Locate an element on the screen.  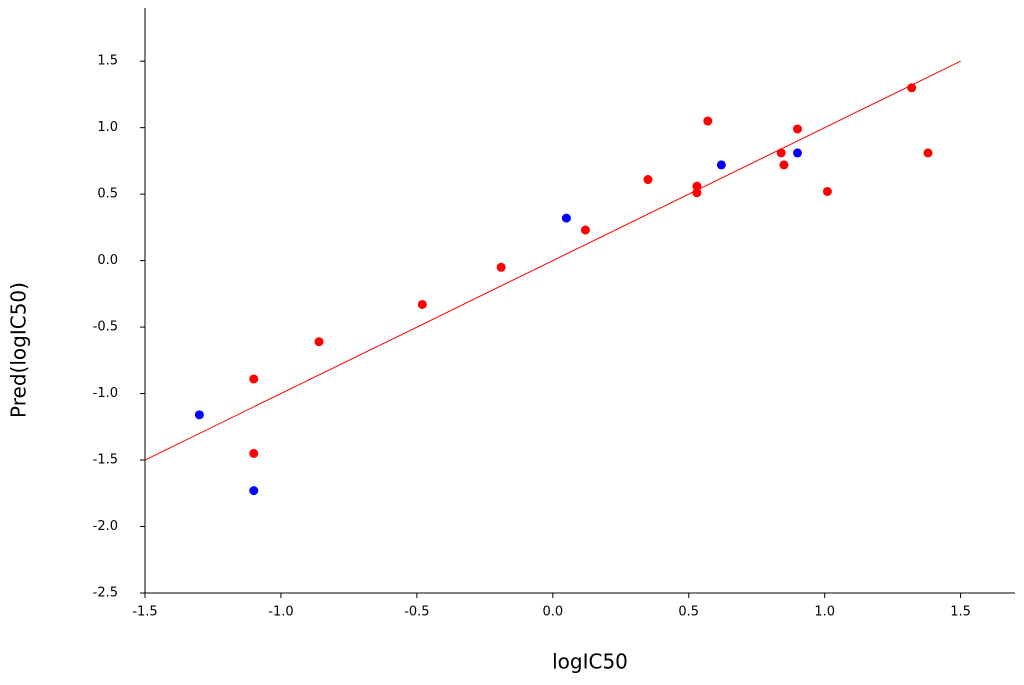
x-tick-label: 1.0 is located at coordinates (824, 612).